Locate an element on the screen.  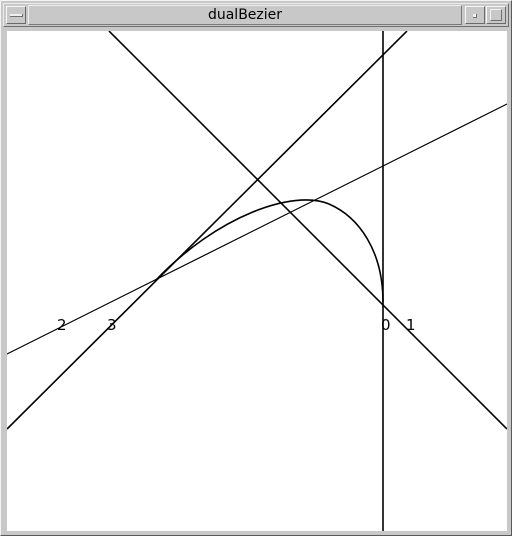
window-menu-button is located at coordinates (16, 15).